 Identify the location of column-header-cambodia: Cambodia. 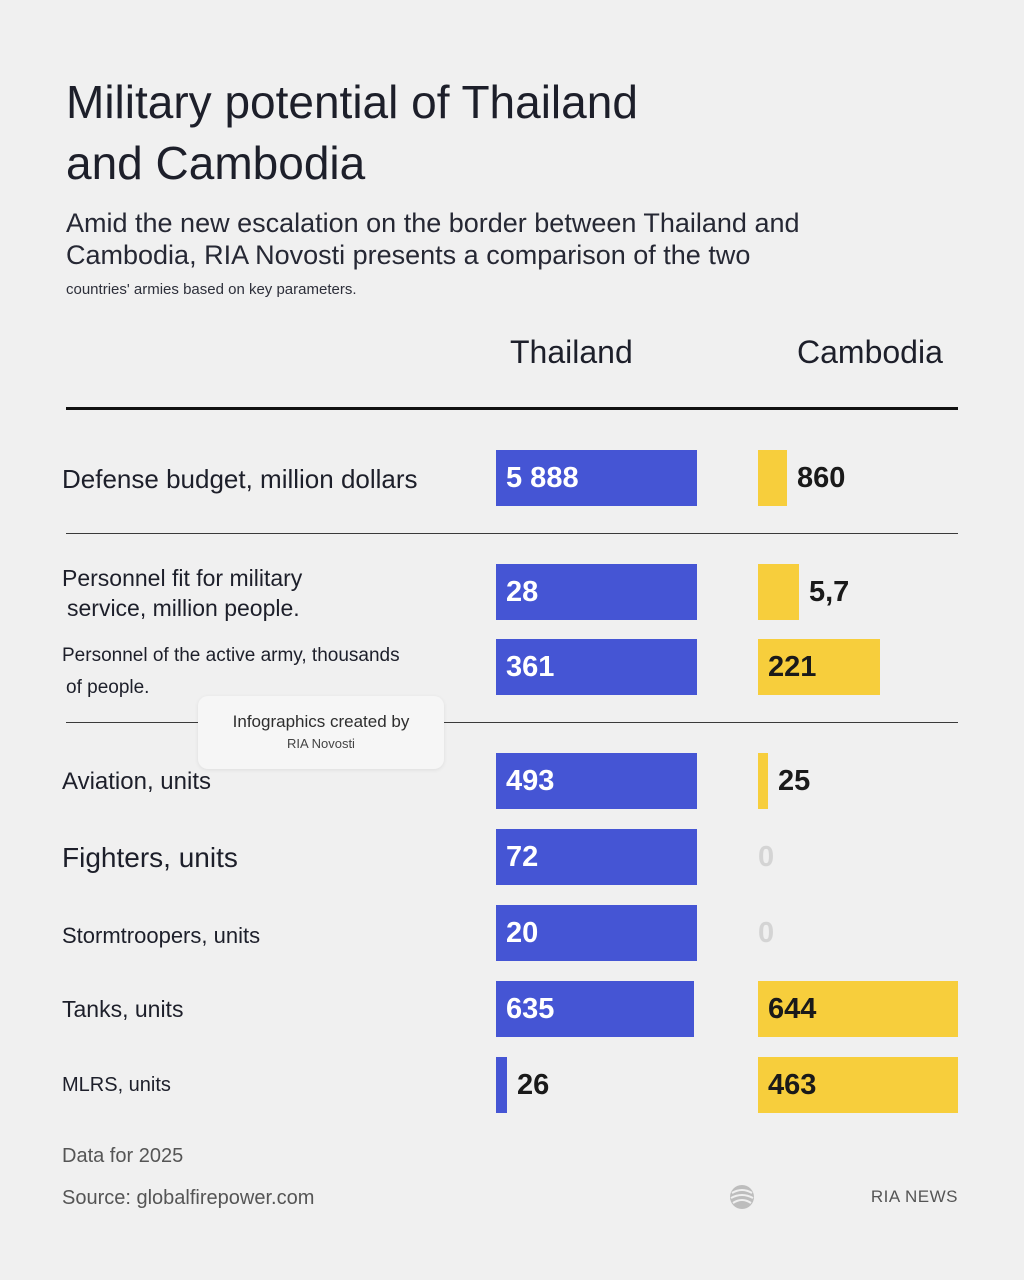
(870, 352).